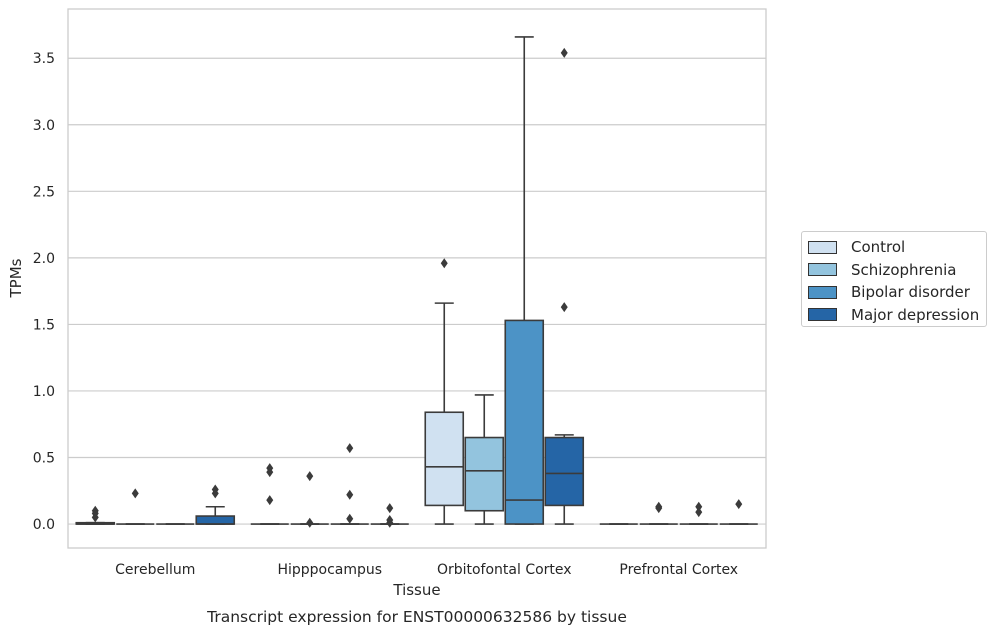 The width and height of the screenshot is (997, 634). What do you see at coordinates (44, 126) in the screenshot?
I see `y-tick-label: 3.0` at bounding box center [44, 126].